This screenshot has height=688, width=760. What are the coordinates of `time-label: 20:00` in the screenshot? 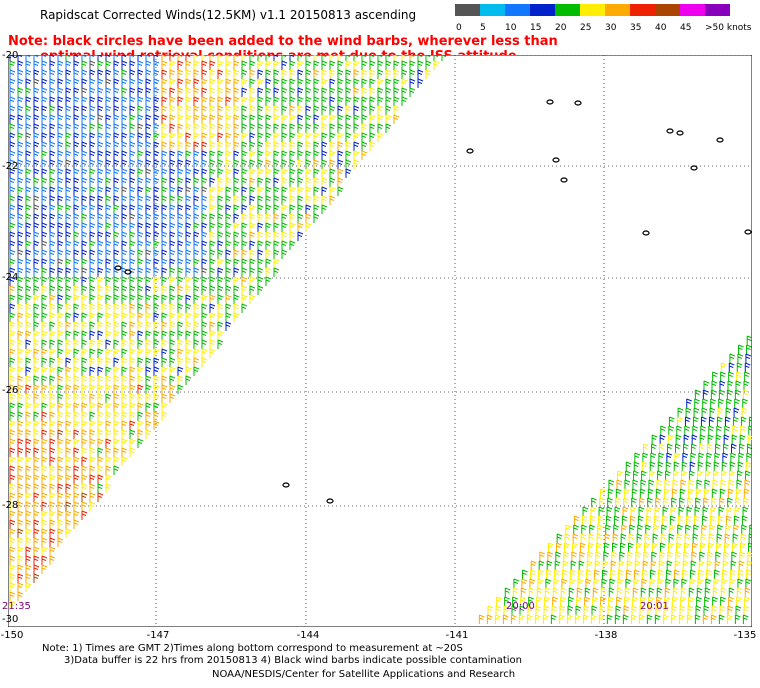 It's located at (520, 606).